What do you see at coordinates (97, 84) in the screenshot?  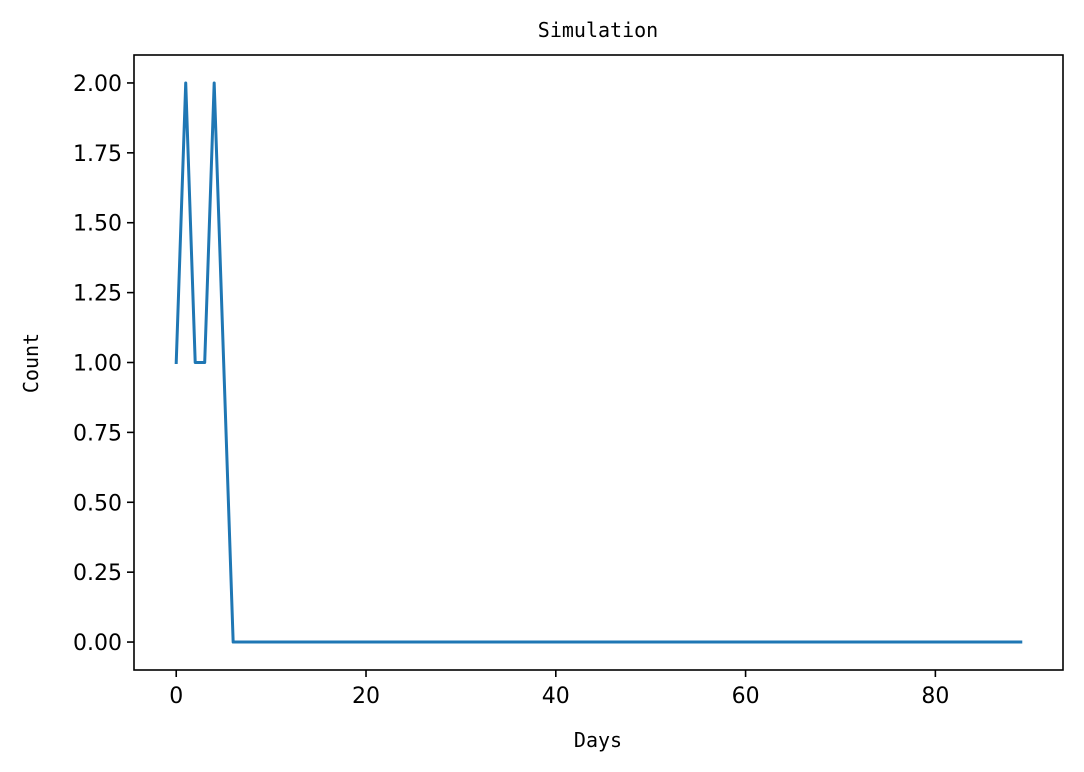 I see `y-tick-label: 2.00` at bounding box center [97, 84].